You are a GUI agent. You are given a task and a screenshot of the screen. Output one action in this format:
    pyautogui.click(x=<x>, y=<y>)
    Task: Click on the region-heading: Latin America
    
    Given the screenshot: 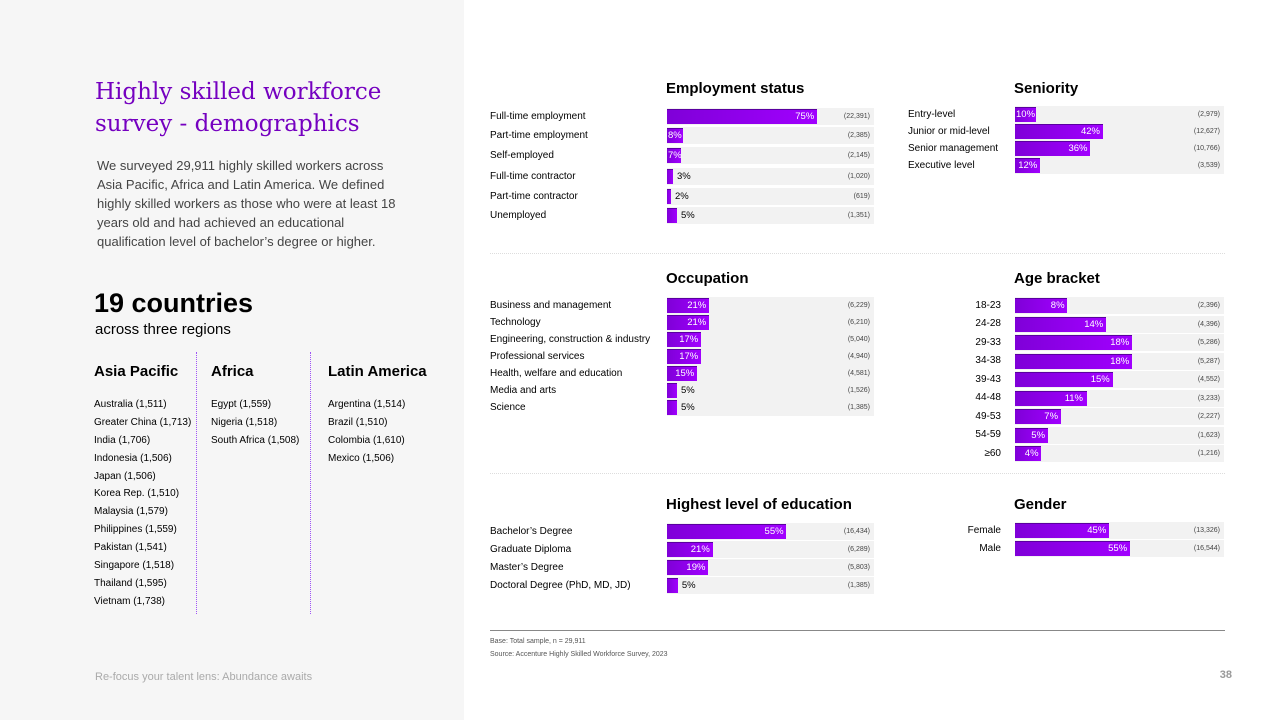 What is the action you would take?
    pyautogui.click(x=377, y=371)
    